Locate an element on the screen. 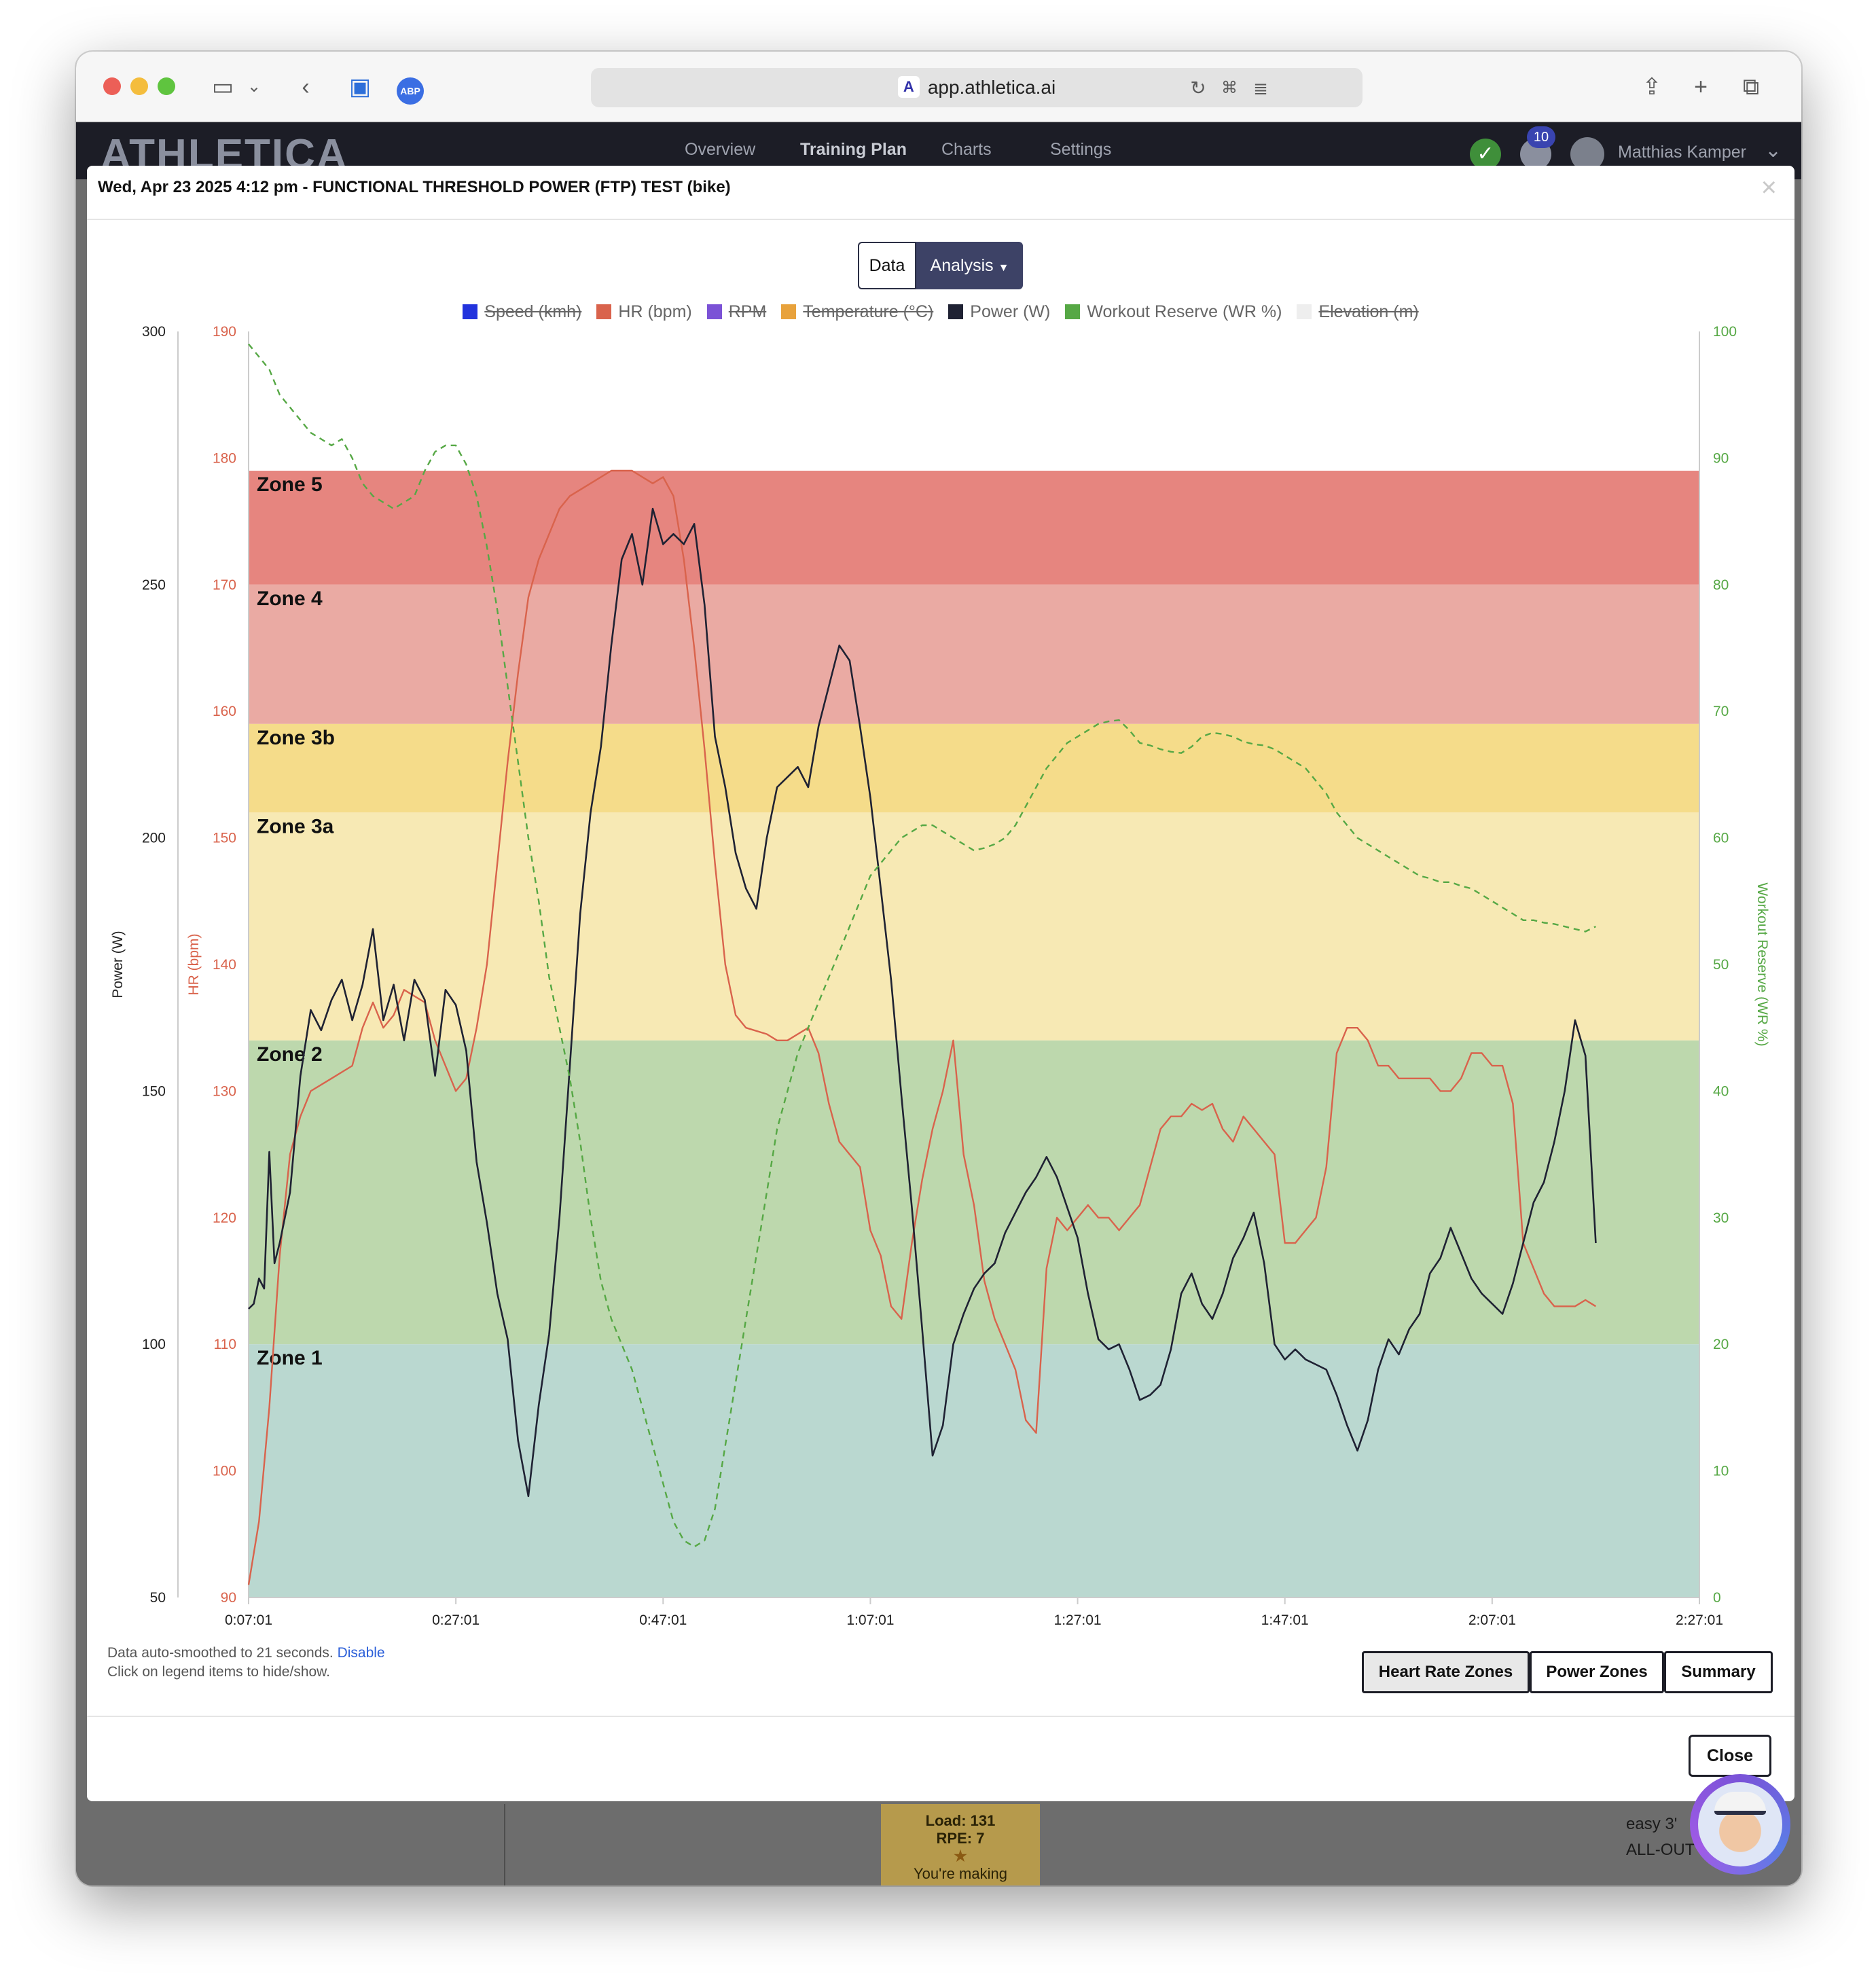 This screenshot has width=1876, height=1986. hr-zone-label-5: Zone 1 is located at coordinates (290, 1358).